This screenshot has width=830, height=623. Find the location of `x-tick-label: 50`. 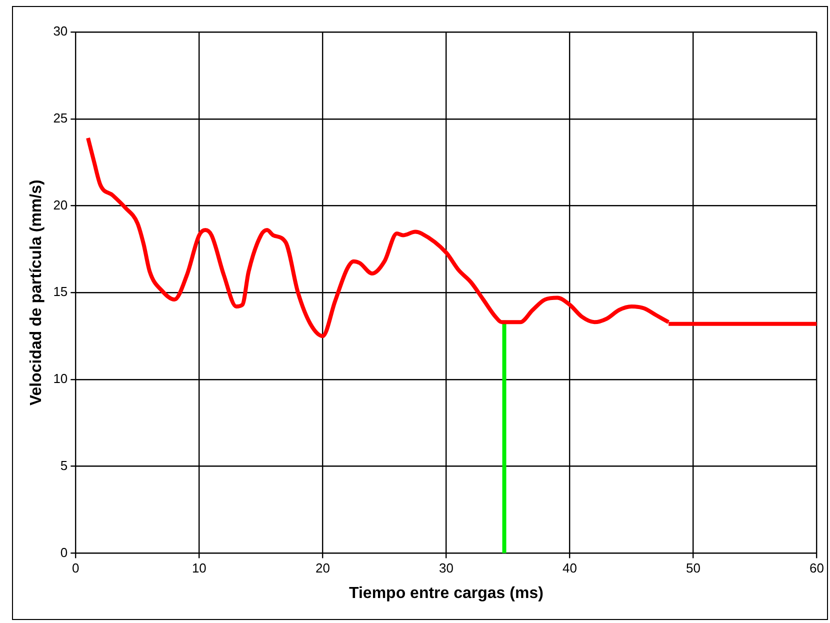

x-tick-label: 50 is located at coordinates (693, 568).